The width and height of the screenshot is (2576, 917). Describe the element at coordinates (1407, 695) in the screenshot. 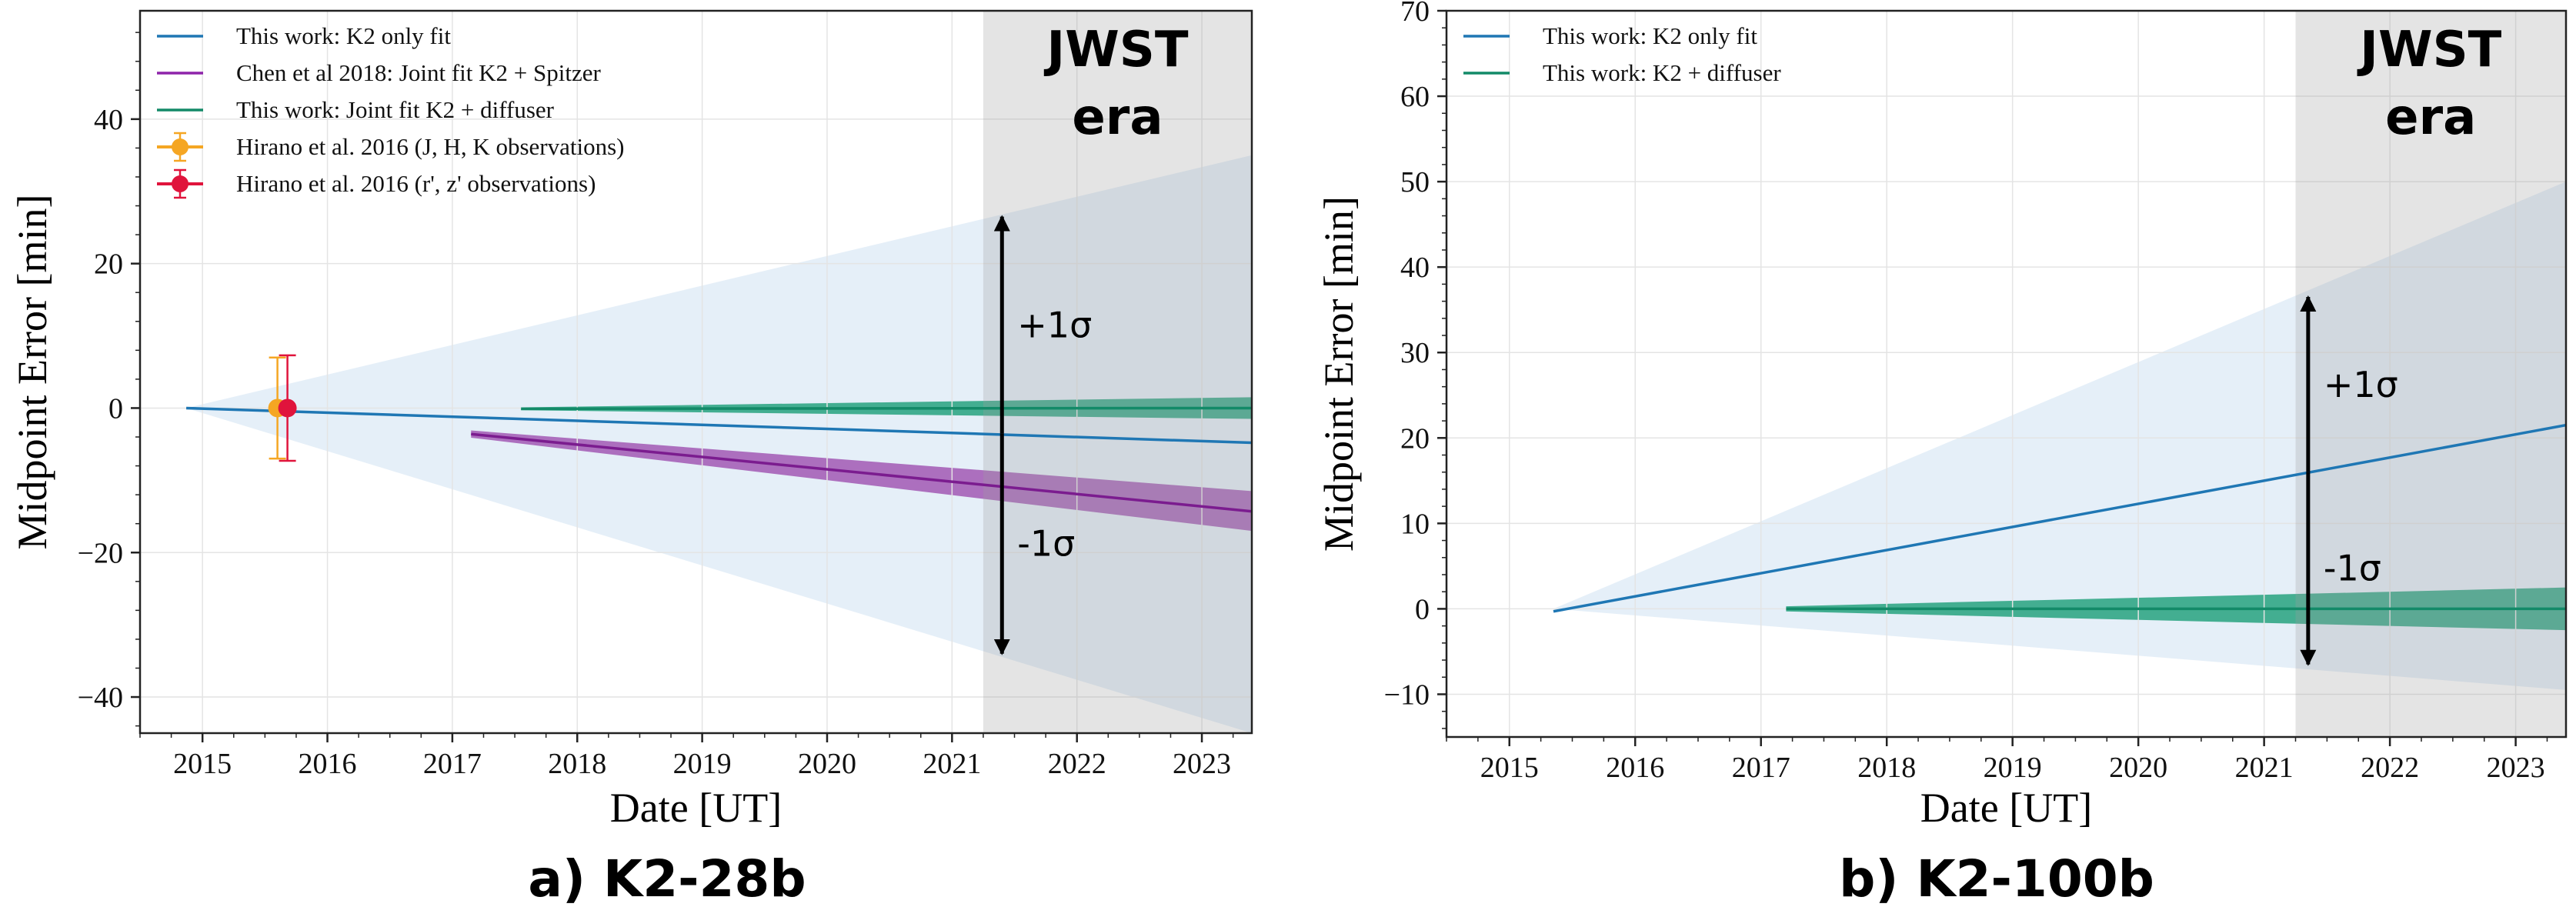

I see `y-tick-label: −10` at that location.